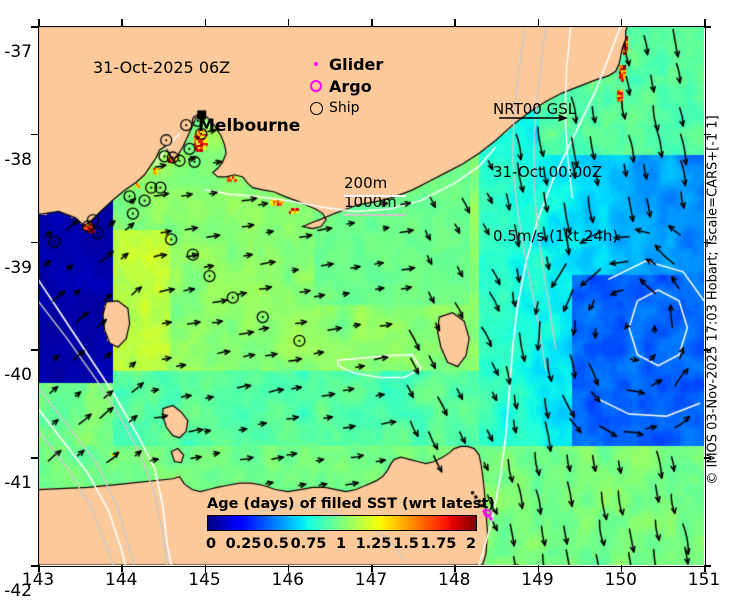 The image size is (750, 601). What do you see at coordinates (276, 544) in the screenshot?
I see `colorbar-tick: 0.5` at bounding box center [276, 544].